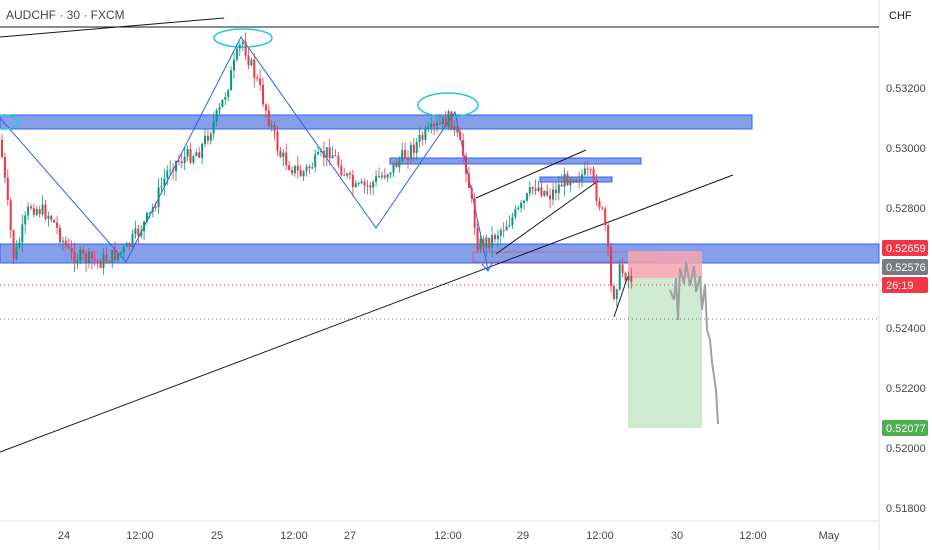  What do you see at coordinates (531, 174) in the screenshot?
I see `wedge-upper-line` at bounding box center [531, 174].